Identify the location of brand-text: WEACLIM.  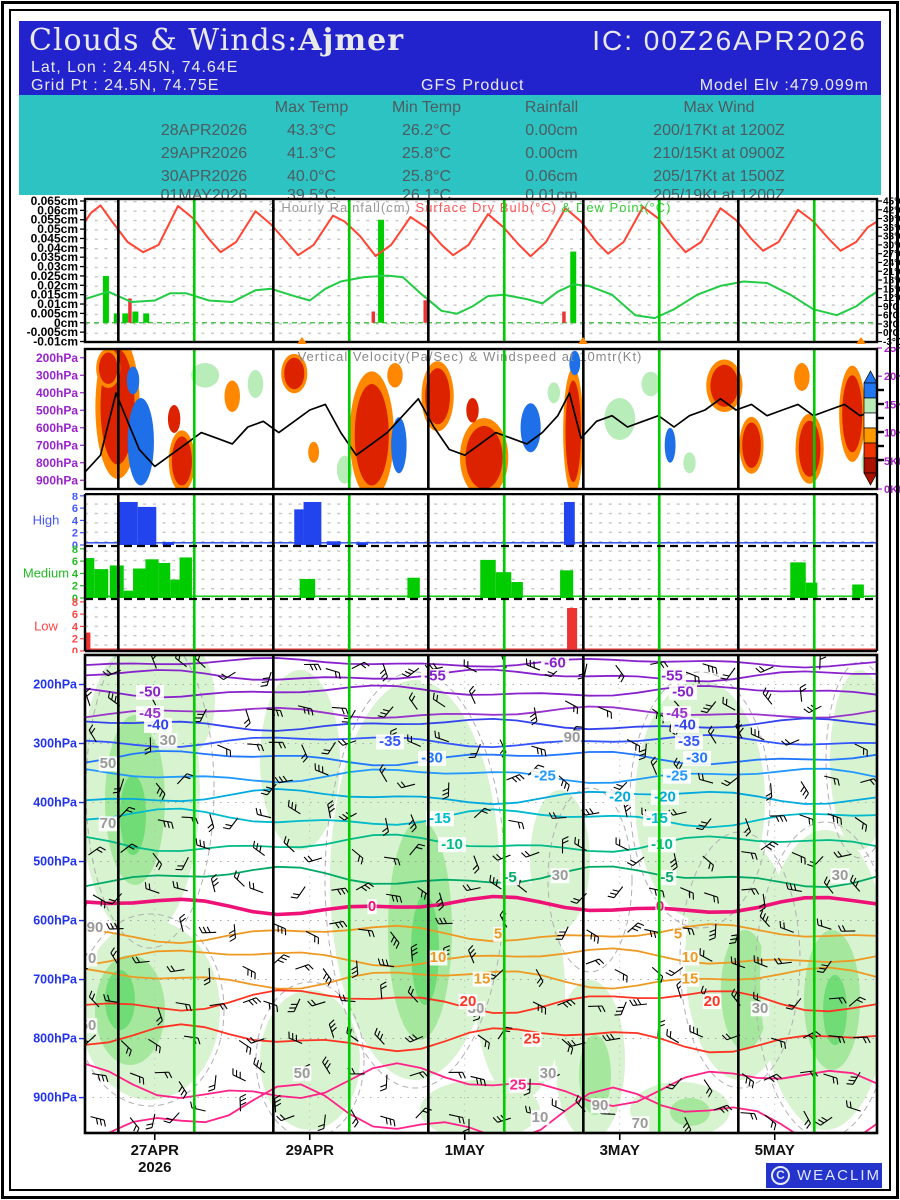
(839, 1175).